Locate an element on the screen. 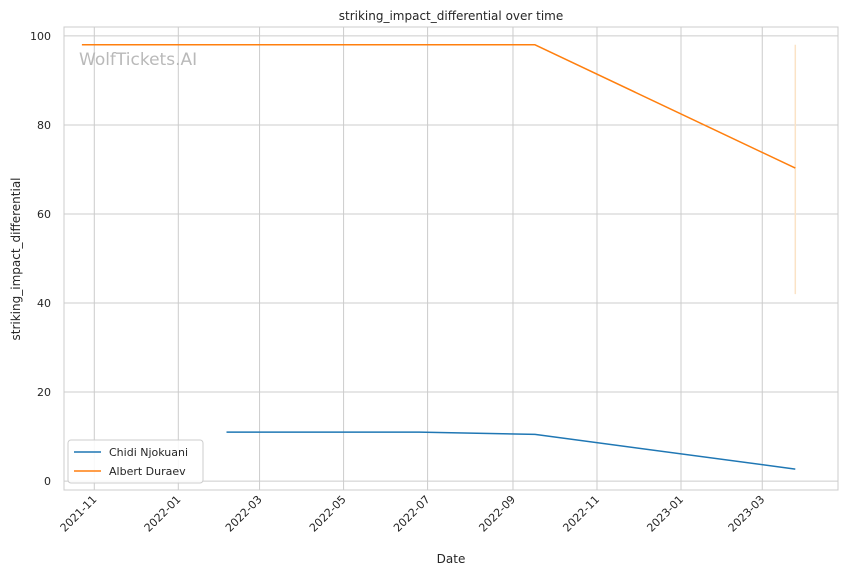 The width and height of the screenshot is (848, 575). y-tick-label: 100 is located at coordinates (40, 36).